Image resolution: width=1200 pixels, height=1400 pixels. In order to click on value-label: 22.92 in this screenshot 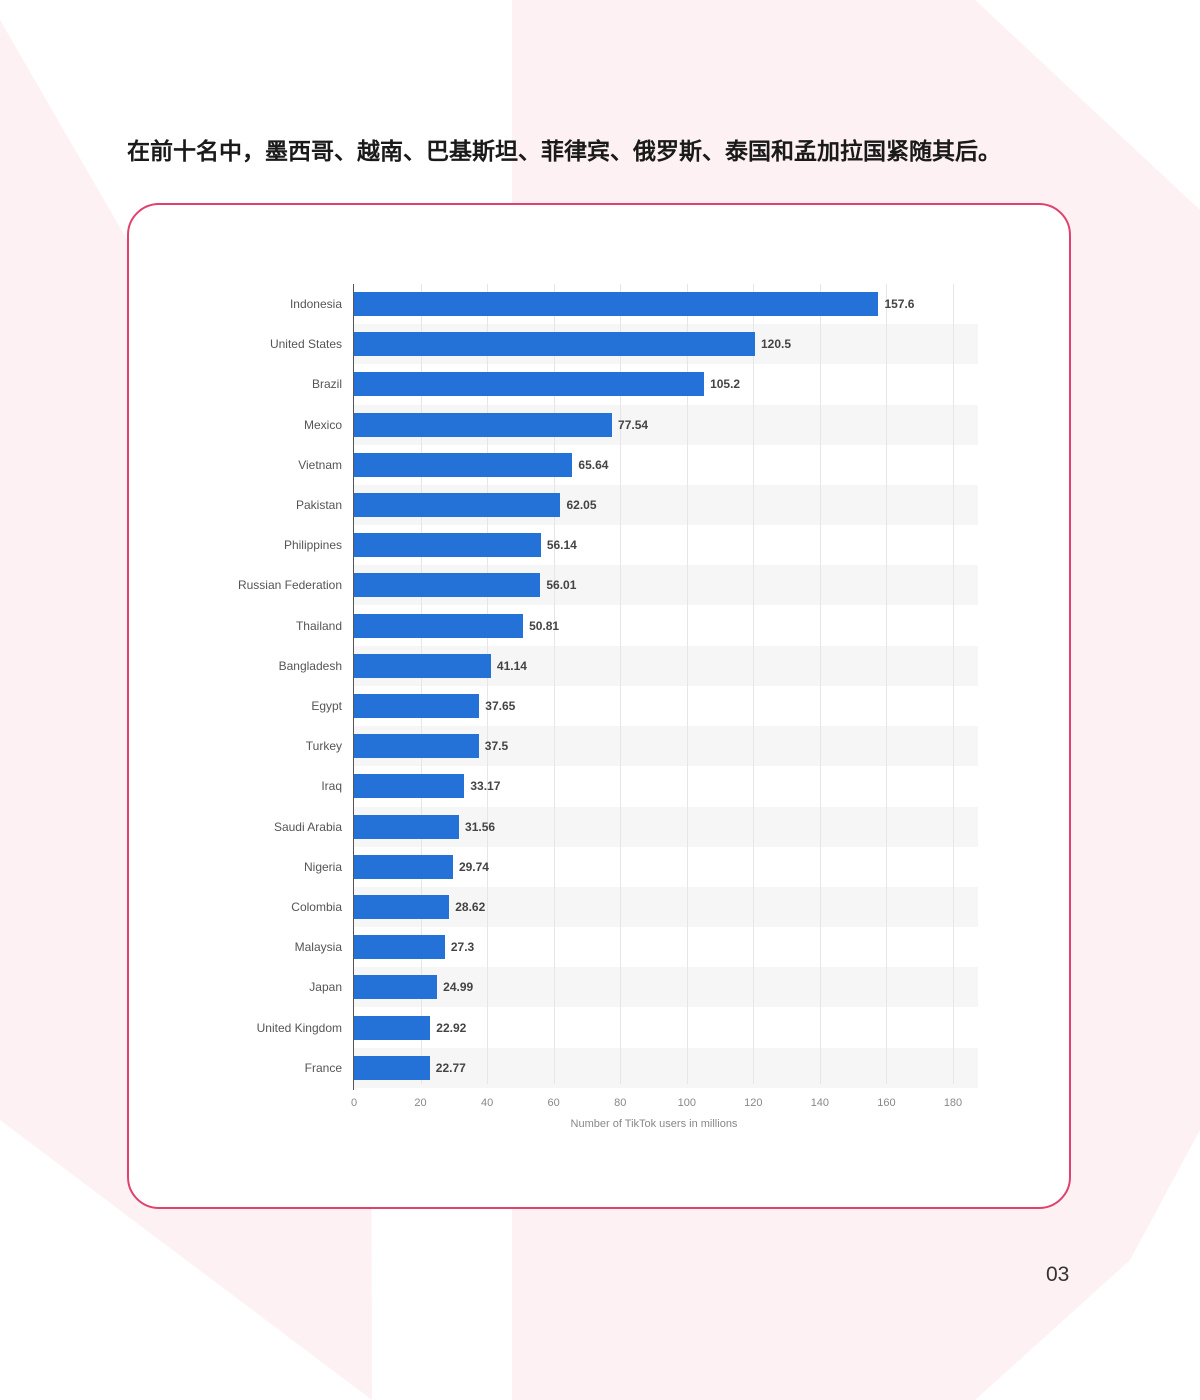, I will do `click(451, 1027)`.